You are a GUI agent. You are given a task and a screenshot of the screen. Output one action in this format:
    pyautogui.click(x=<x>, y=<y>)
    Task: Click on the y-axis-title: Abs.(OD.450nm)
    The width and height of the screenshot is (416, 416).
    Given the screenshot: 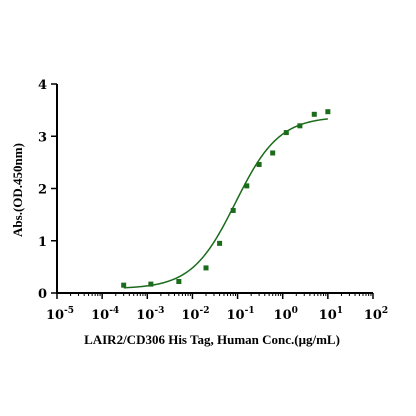 What is the action you would take?
    pyautogui.click(x=17, y=190)
    